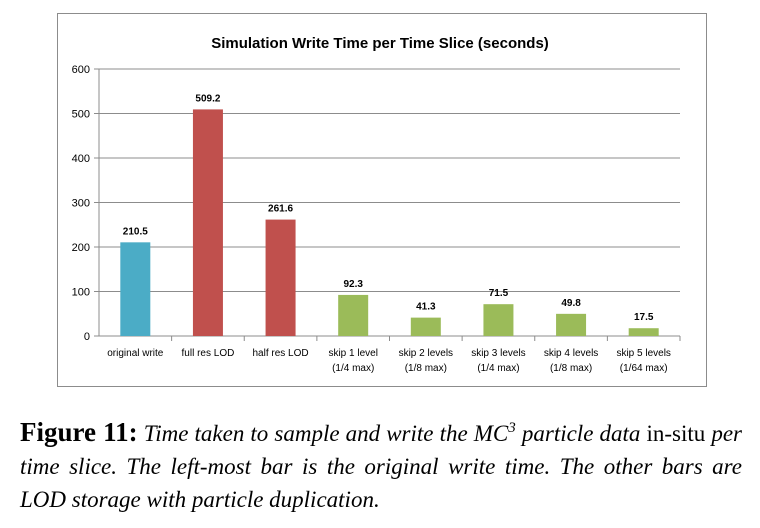  I want to click on y-tick-label: 200, so click(81, 248).